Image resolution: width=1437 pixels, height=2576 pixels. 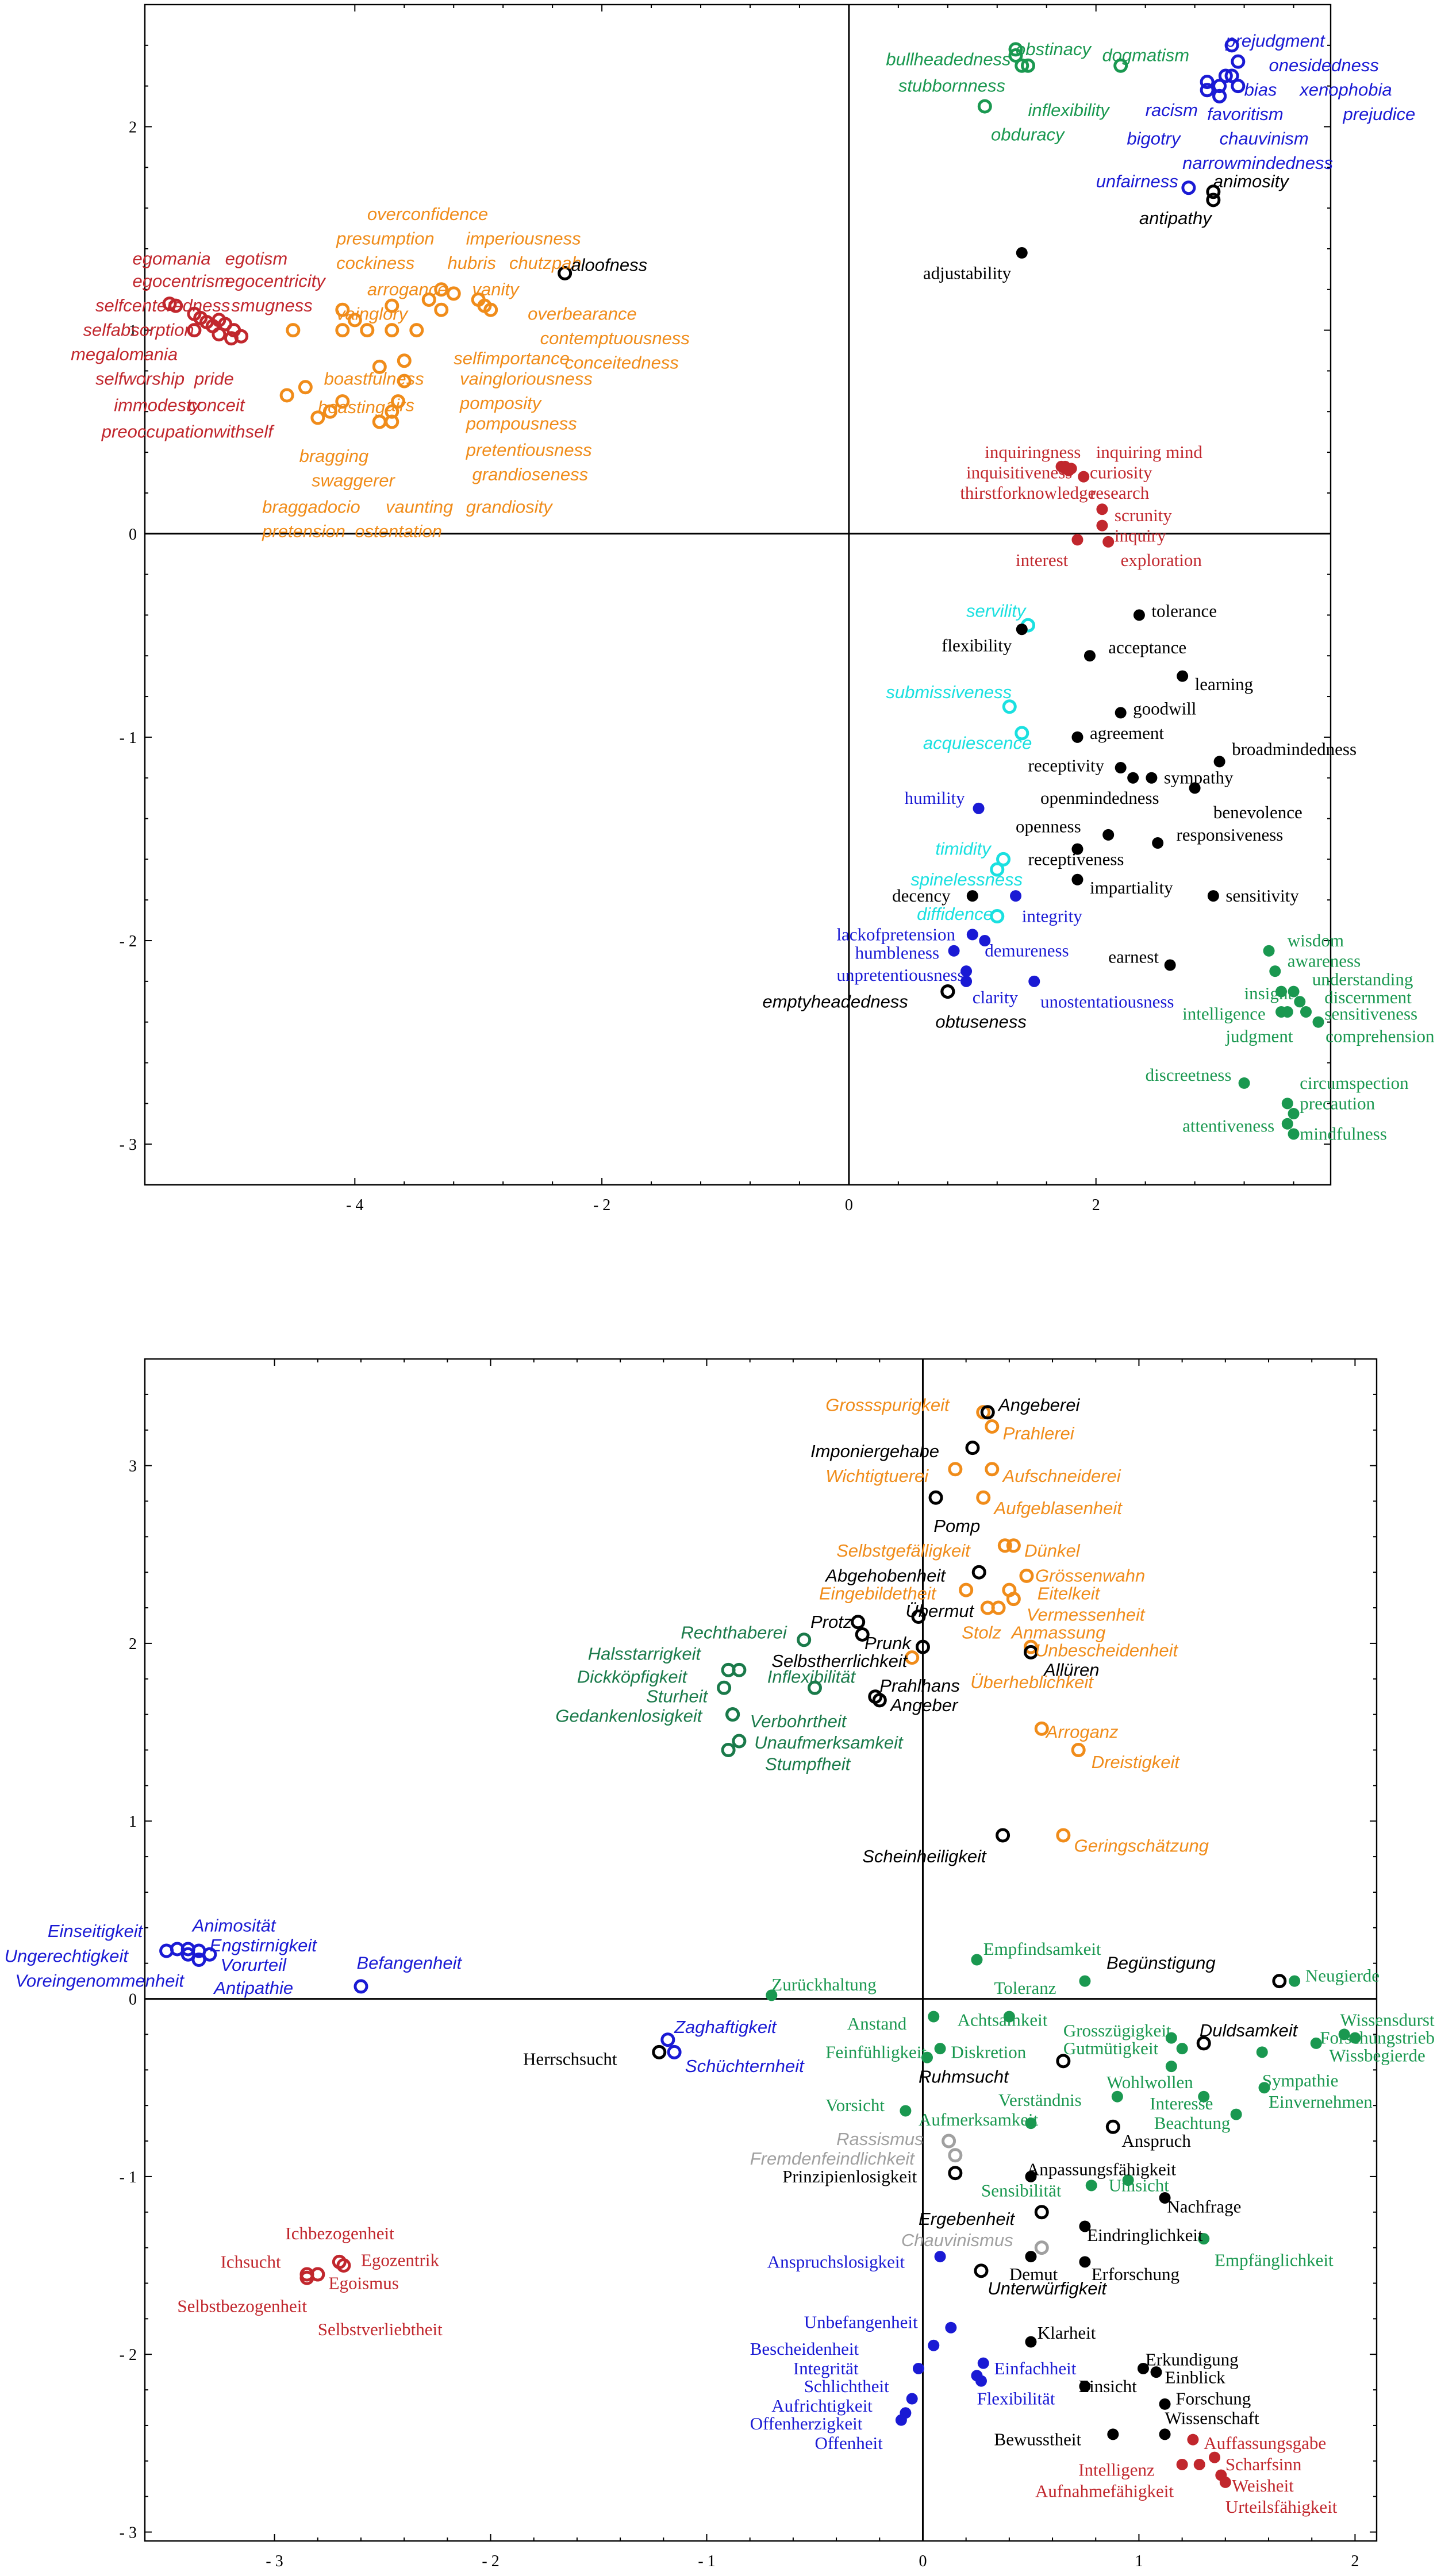 What do you see at coordinates (1181, 2103) in the screenshot?
I see `data-label: Interesse` at bounding box center [1181, 2103].